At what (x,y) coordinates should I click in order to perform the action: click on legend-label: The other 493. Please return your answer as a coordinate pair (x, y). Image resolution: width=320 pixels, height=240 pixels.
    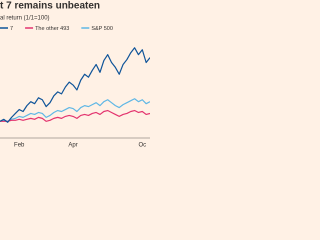
    Looking at the image, I should click on (52, 29).